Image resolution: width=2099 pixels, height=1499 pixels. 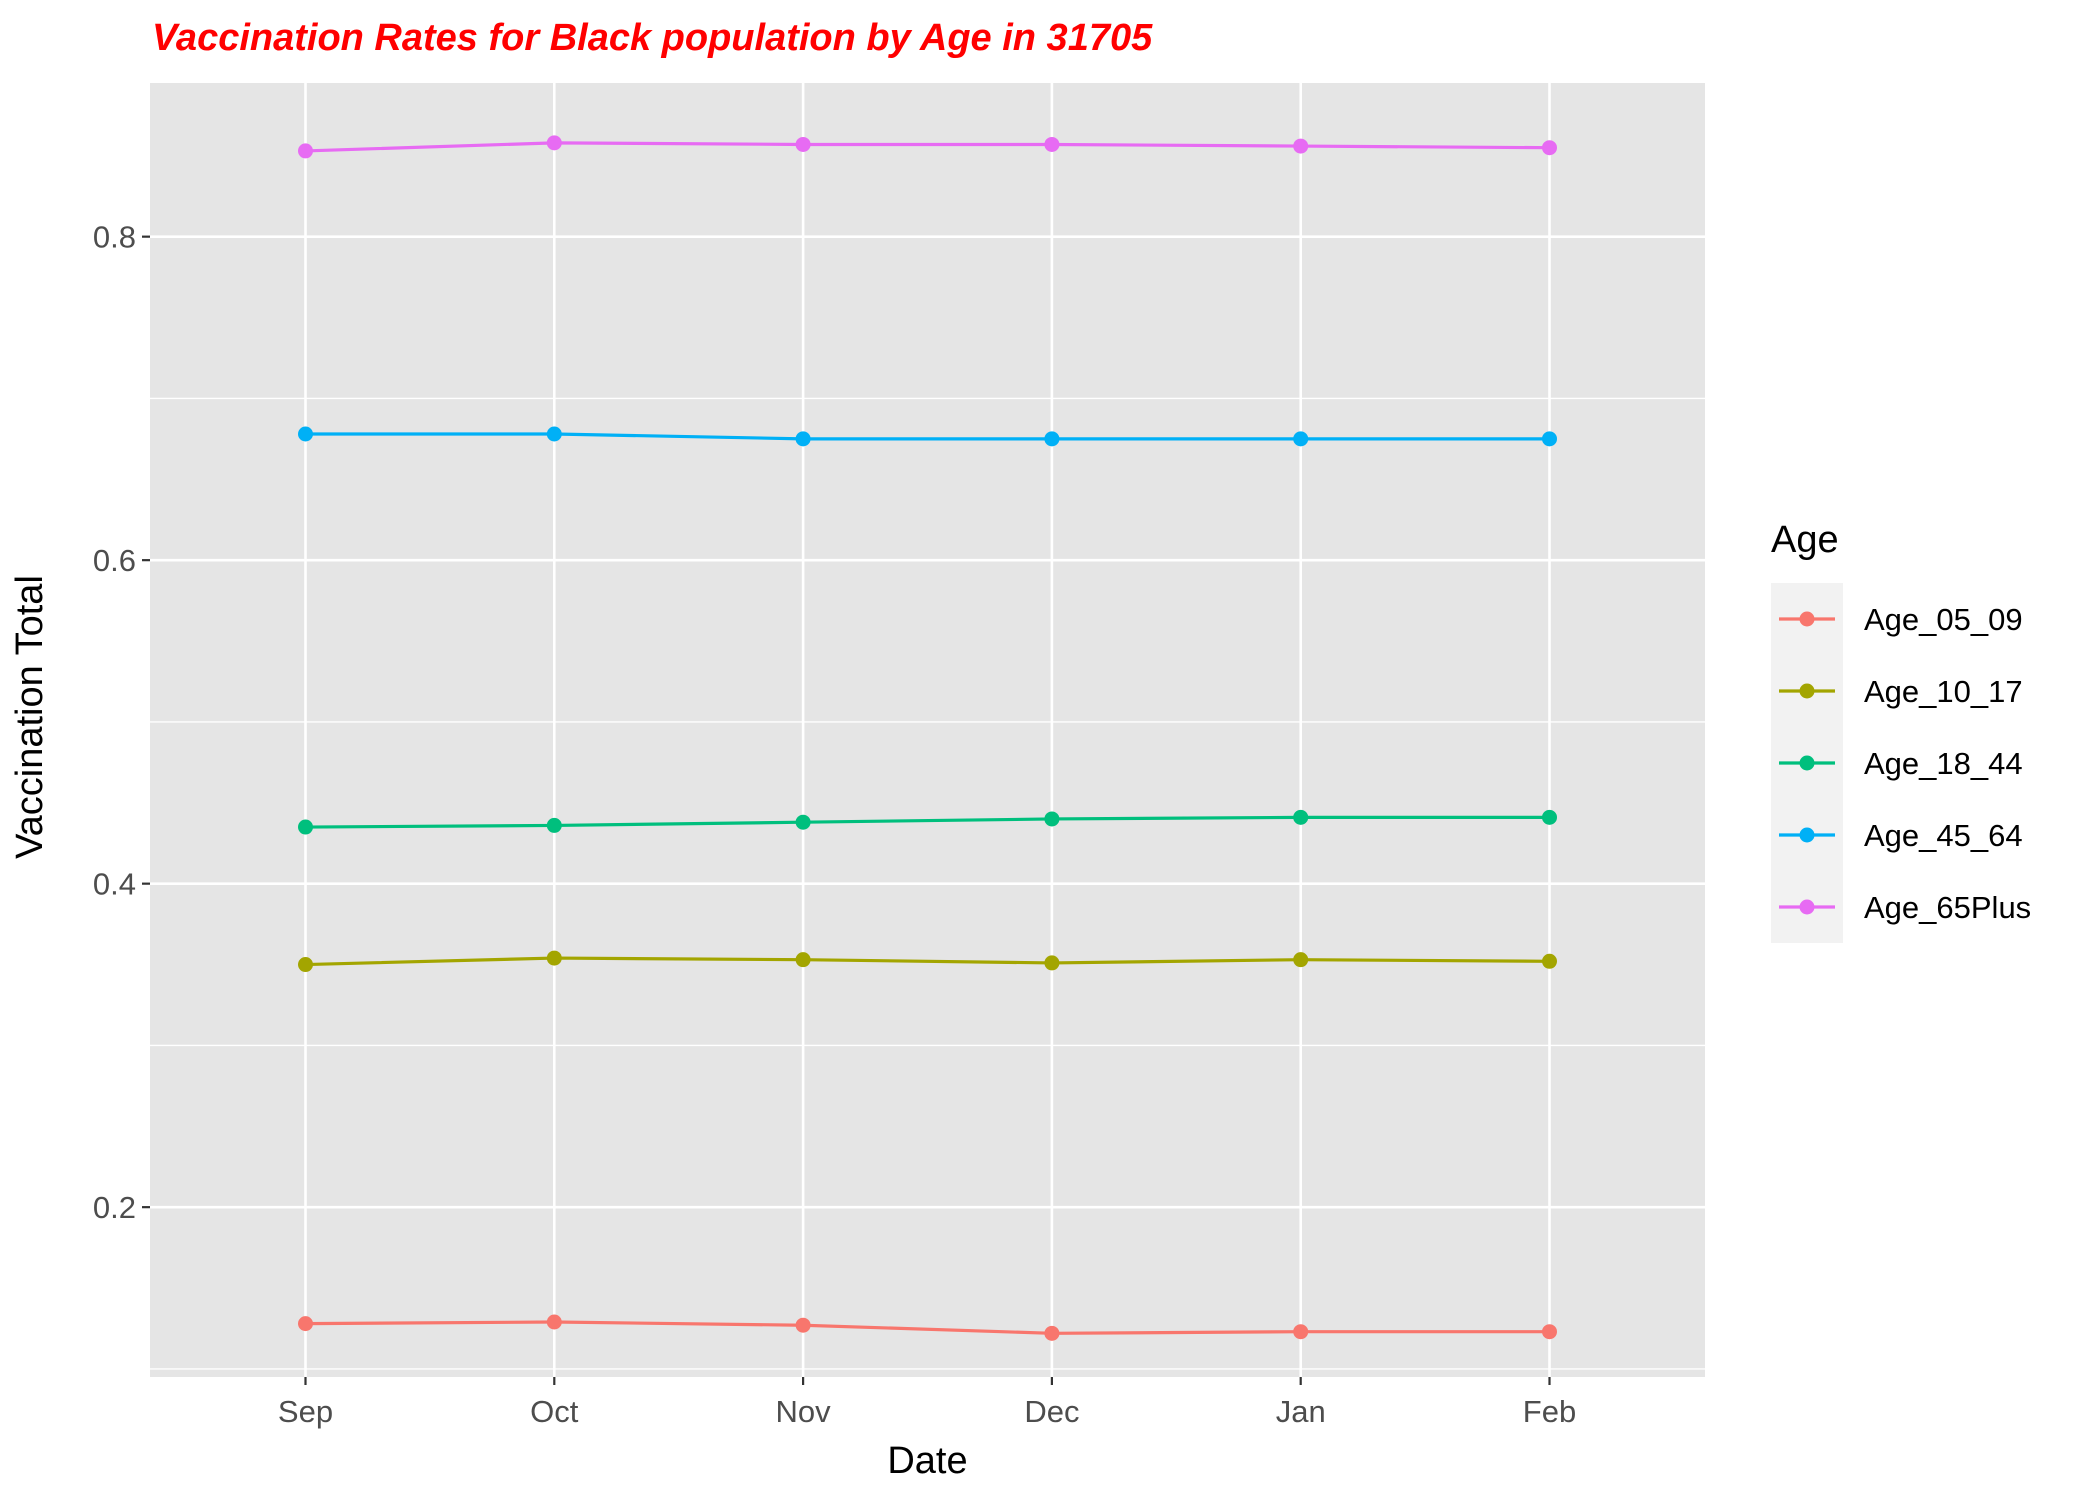 What do you see at coordinates (1943, 835) in the screenshot?
I see `legend-label: Age_45_64` at bounding box center [1943, 835].